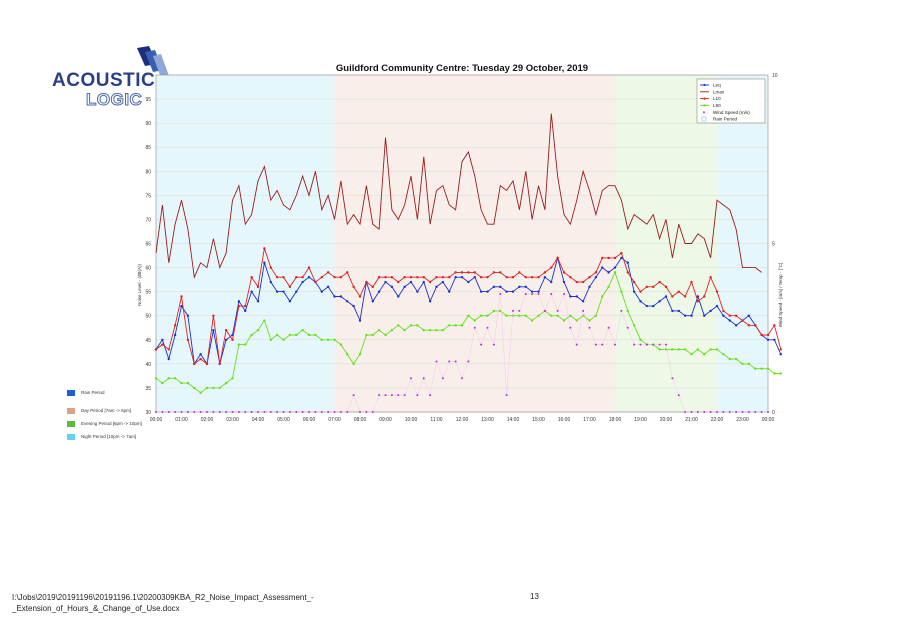 The image size is (897, 619). Describe the element at coordinates (334, 420) in the screenshot. I see `x-tick-label: 07:00` at that location.